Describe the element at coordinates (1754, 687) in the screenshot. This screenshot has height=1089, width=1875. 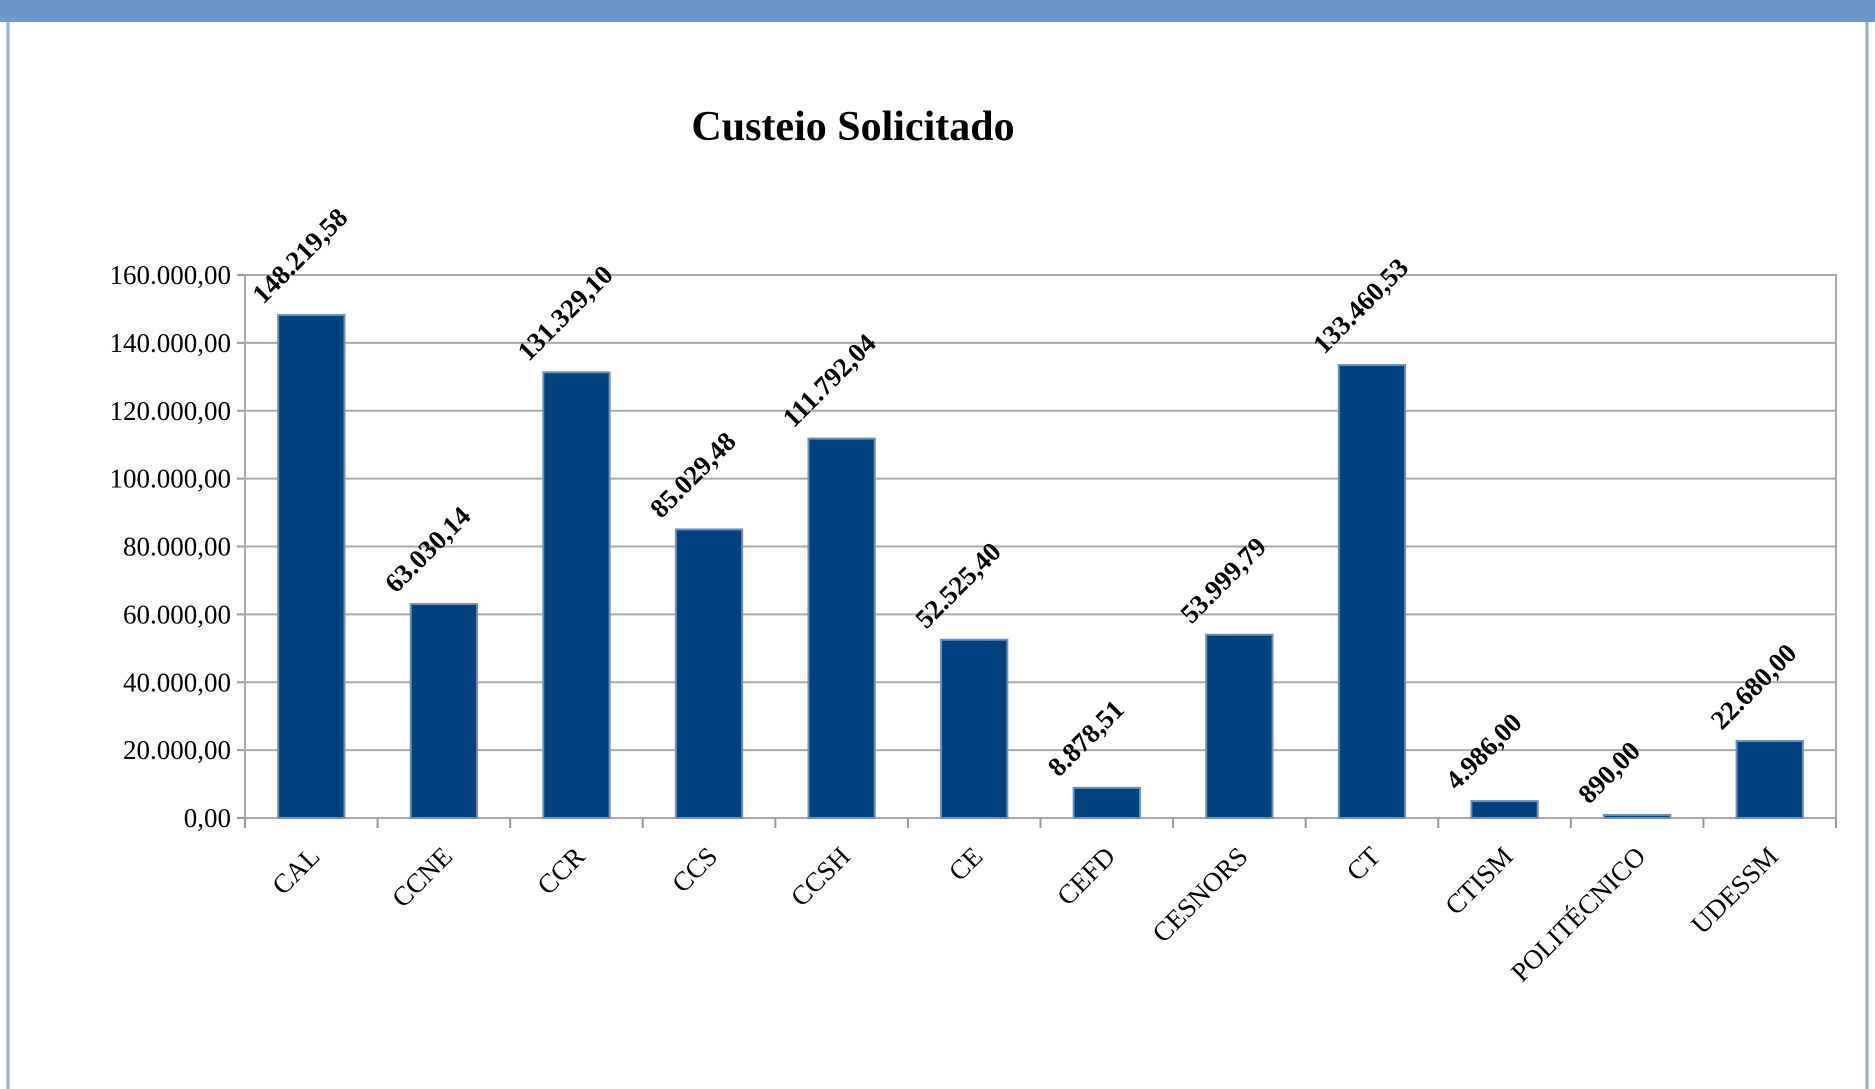
I see `data-label: 22.680,00` at that location.